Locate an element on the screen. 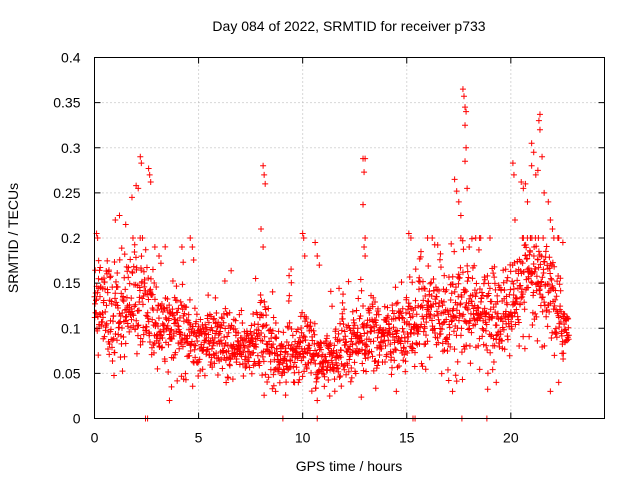 This screenshot has width=640, height=480. y-tick-label: 0.1 is located at coordinates (71, 328).